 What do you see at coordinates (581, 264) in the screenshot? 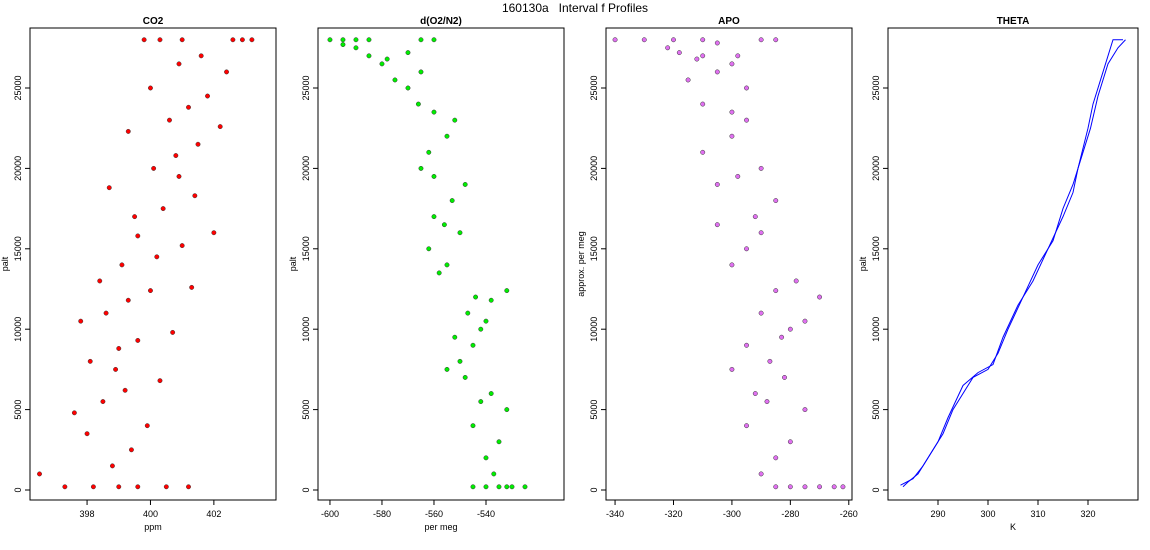
I see `y-axis-label: approx. per meg` at bounding box center [581, 264].